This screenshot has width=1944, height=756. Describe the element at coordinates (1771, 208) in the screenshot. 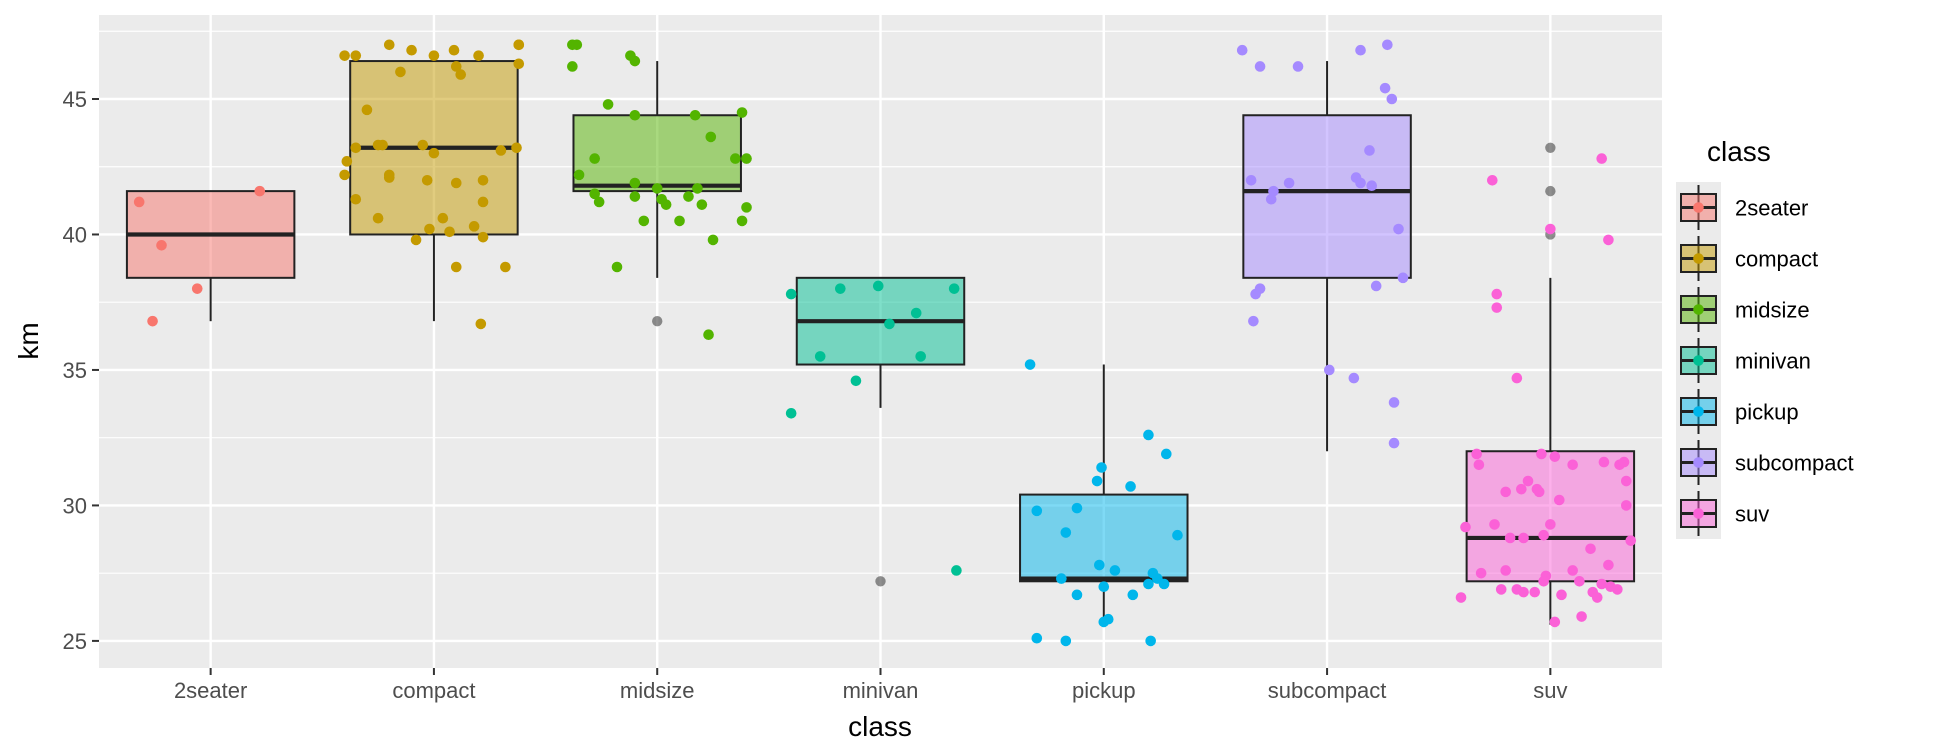

I see `legend-label: 2seater` at that location.